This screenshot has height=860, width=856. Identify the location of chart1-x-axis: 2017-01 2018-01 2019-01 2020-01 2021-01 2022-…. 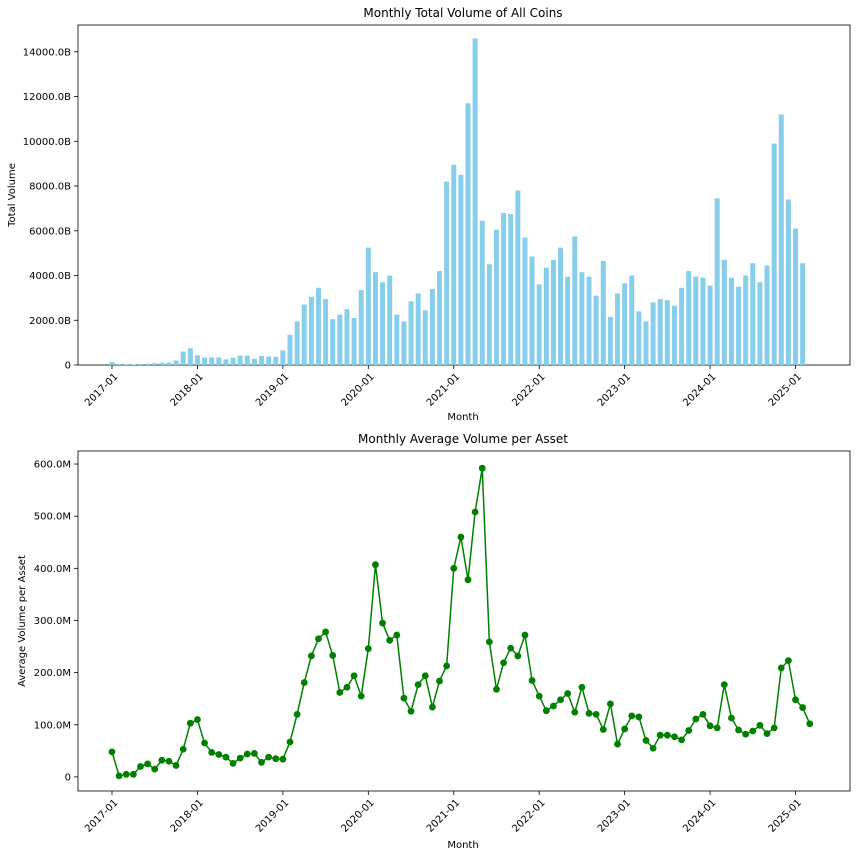
(443, 387).